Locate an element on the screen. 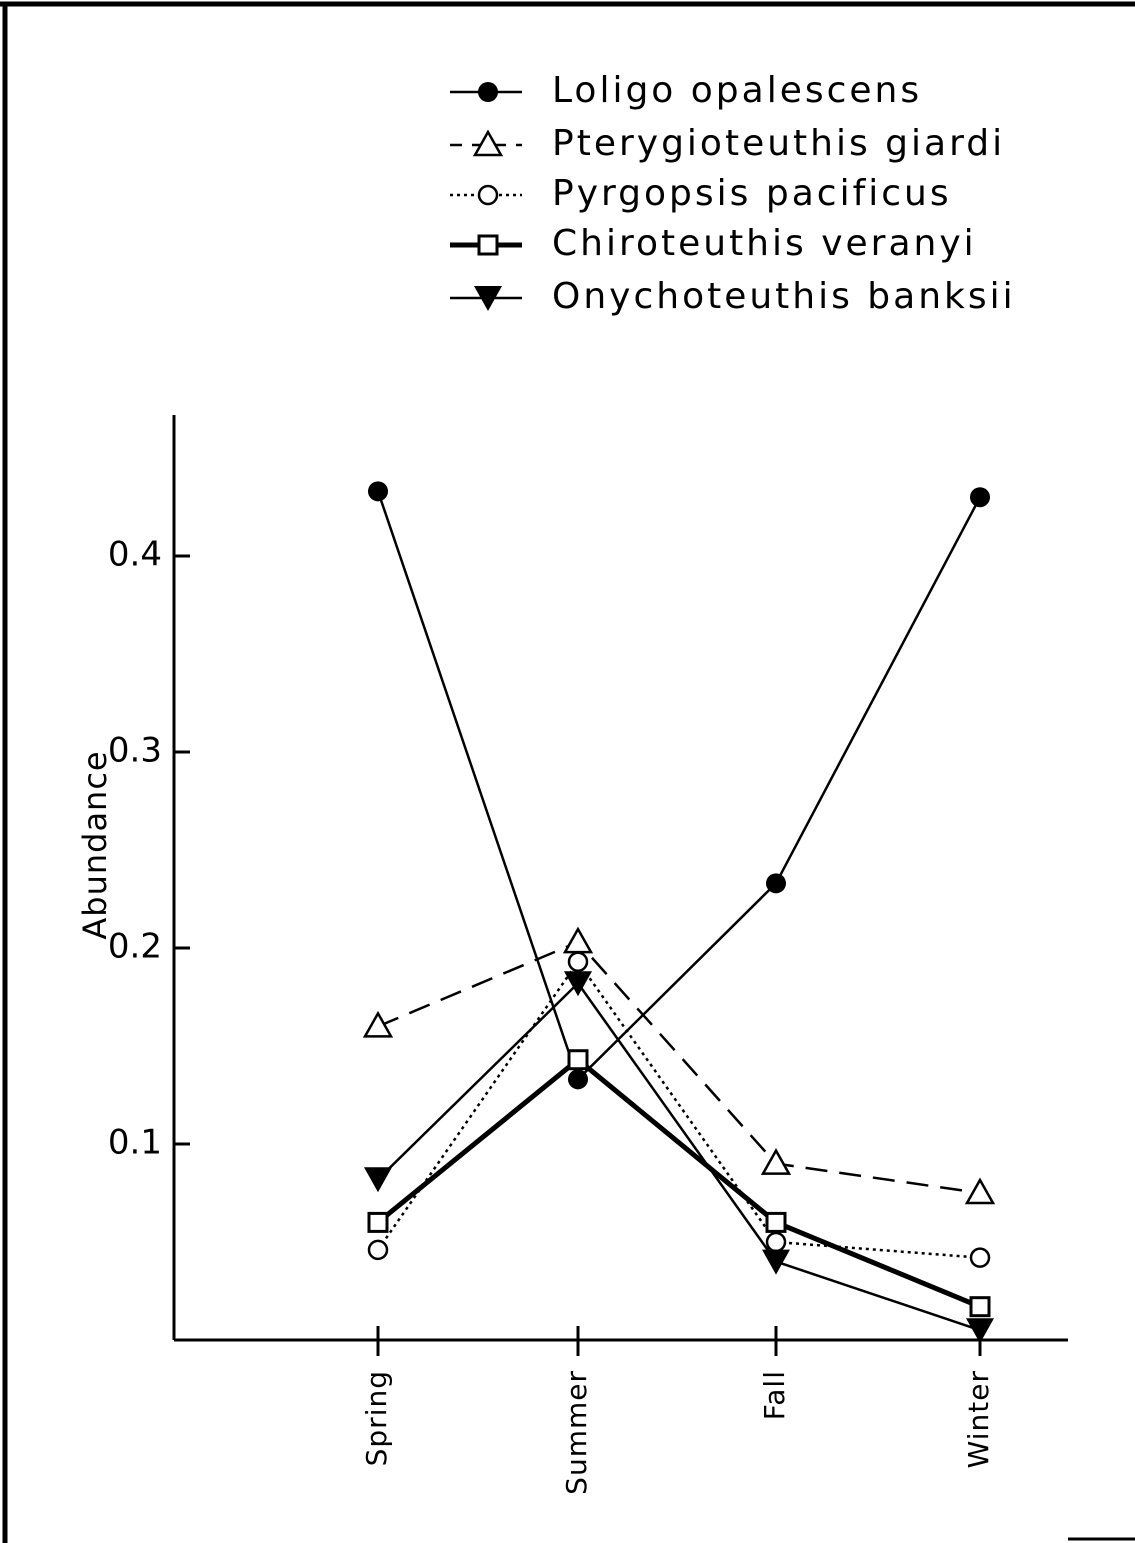 Image resolution: width=1135 pixels, height=1543 pixels. legend-label: Pyrgopsis pacificus is located at coordinates (752, 193).